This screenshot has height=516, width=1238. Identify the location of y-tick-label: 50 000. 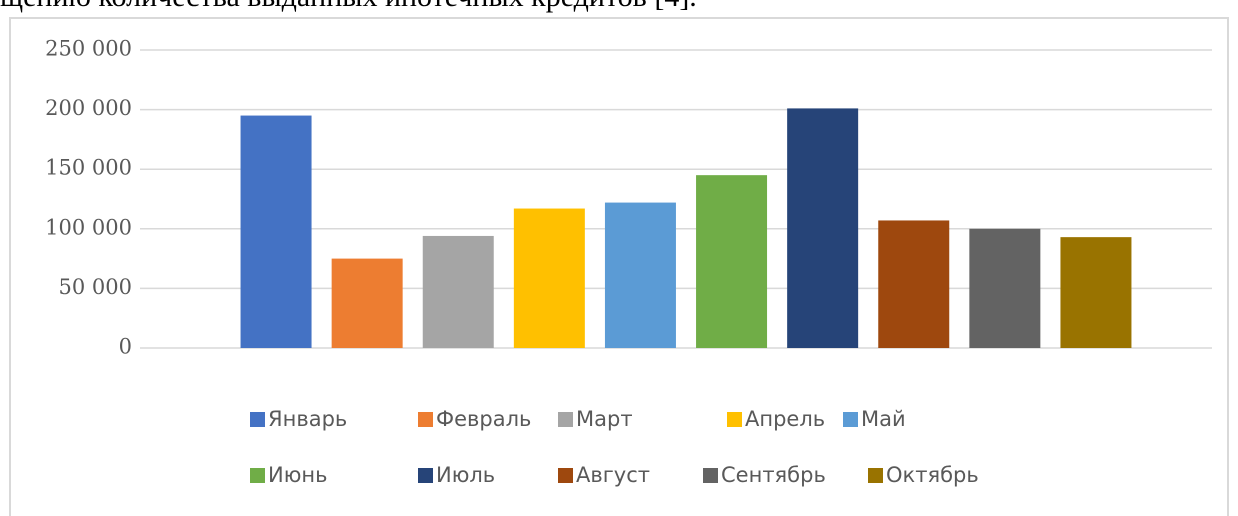
(95, 287).